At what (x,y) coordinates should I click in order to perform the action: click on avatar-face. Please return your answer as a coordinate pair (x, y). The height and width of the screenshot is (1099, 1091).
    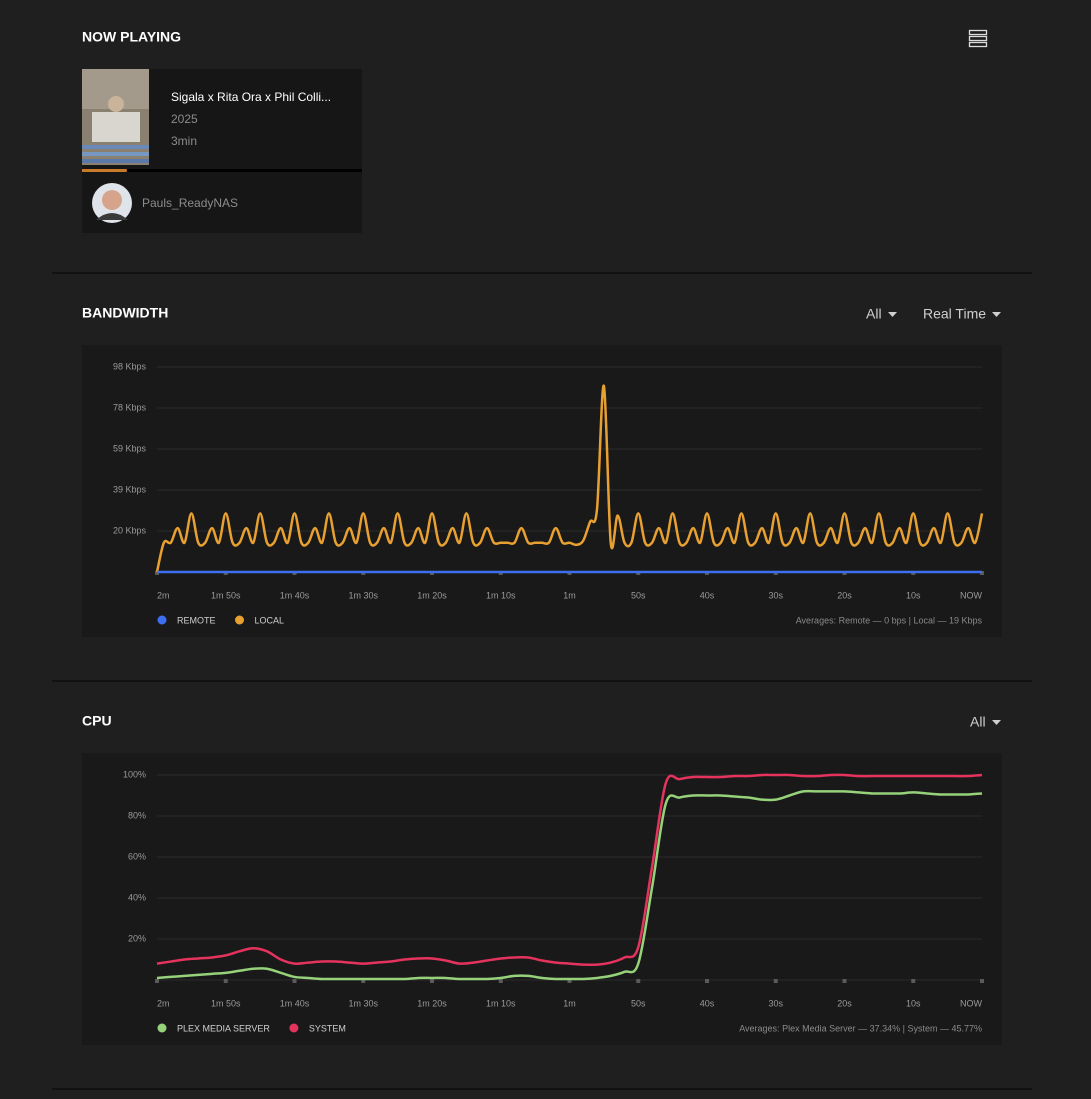
    Looking at the image, I should click on (112, 200).